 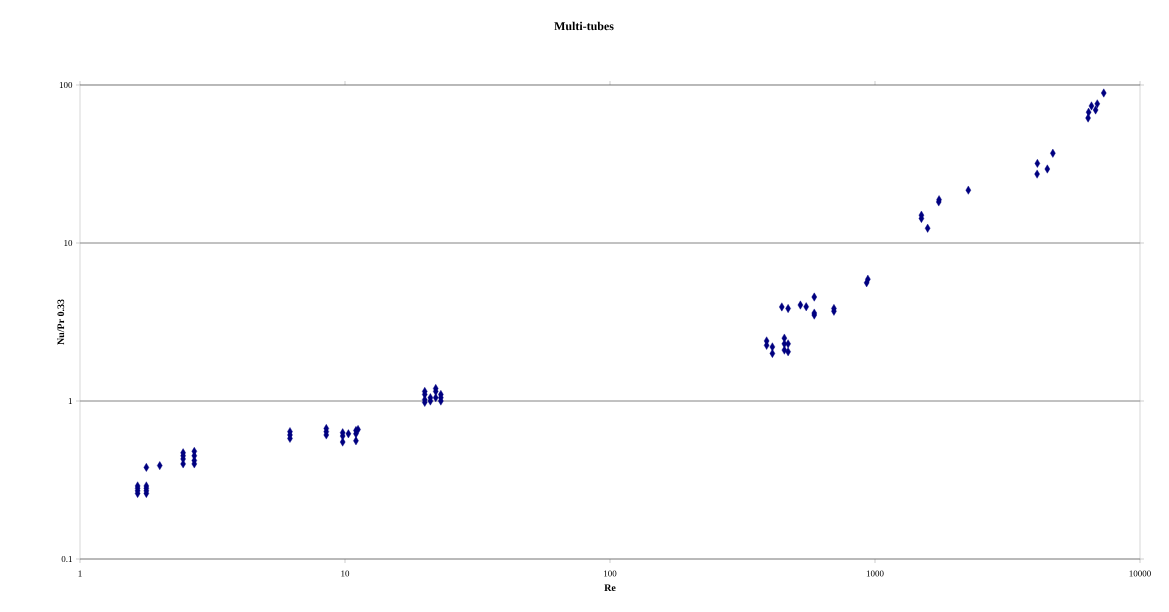 What do you see at coordinates (1140, 573) in the screenshot?
I see `x-tick-label: 10000` at bounding box center [1140, 573].